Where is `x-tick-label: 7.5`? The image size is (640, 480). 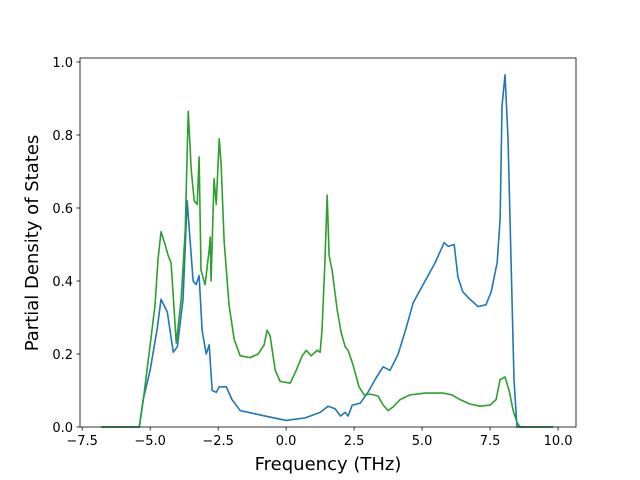 x-tick-label: 7.5 is located at coordinates (490, 441).